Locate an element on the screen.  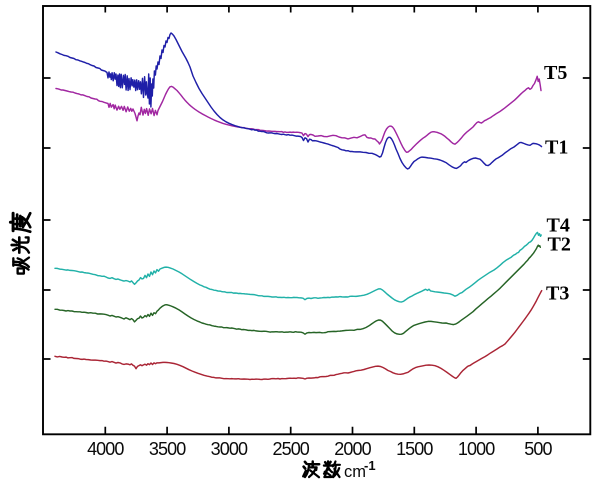
svg-text: 2000 is located at coordinates (352, 449).